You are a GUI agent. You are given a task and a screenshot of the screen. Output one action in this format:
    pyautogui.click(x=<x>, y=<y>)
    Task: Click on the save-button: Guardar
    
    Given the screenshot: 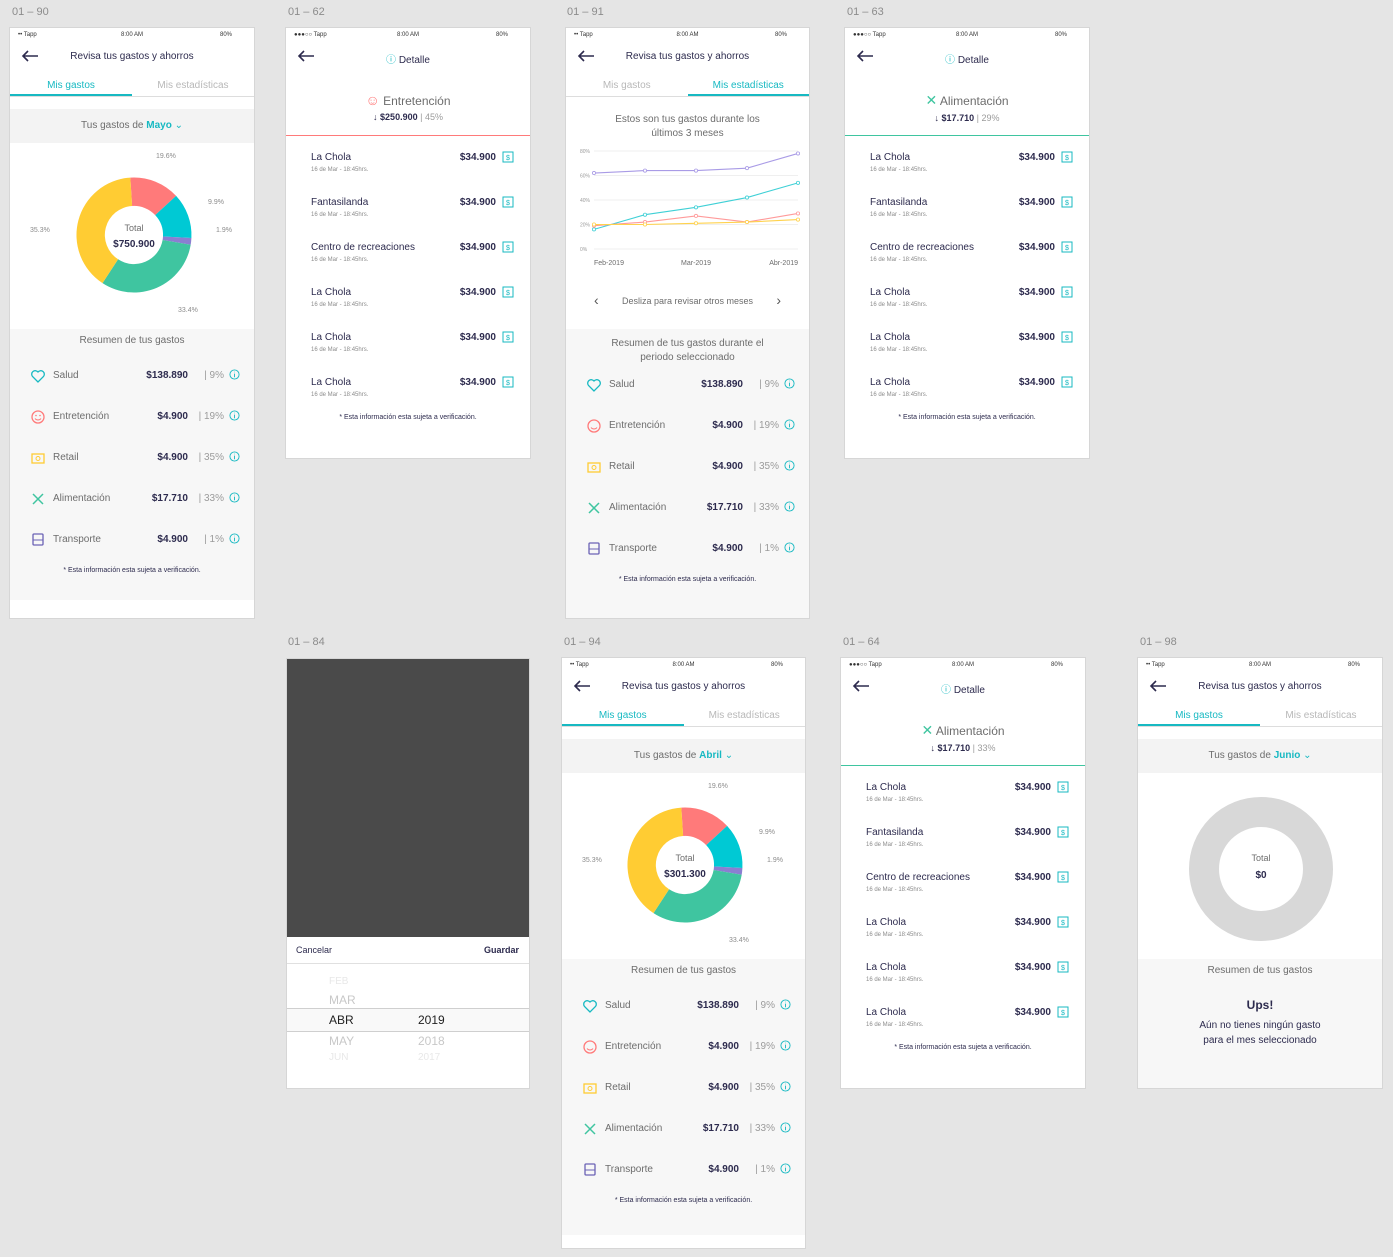 What is the action you would take?
    pyautogui.click(x=501, y=950)
    